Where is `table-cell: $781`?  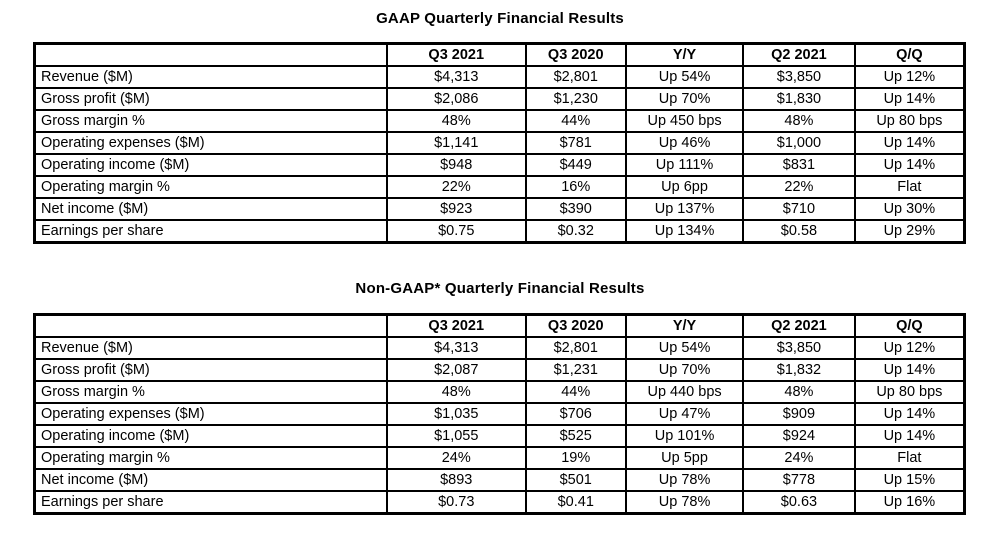 table-cell: $781 is located at coordinates (575, 143).